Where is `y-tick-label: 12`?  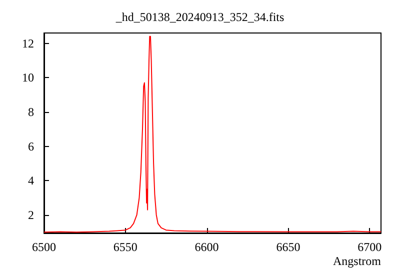 y-tick-label: 12 is located at coordinates (28, 43).